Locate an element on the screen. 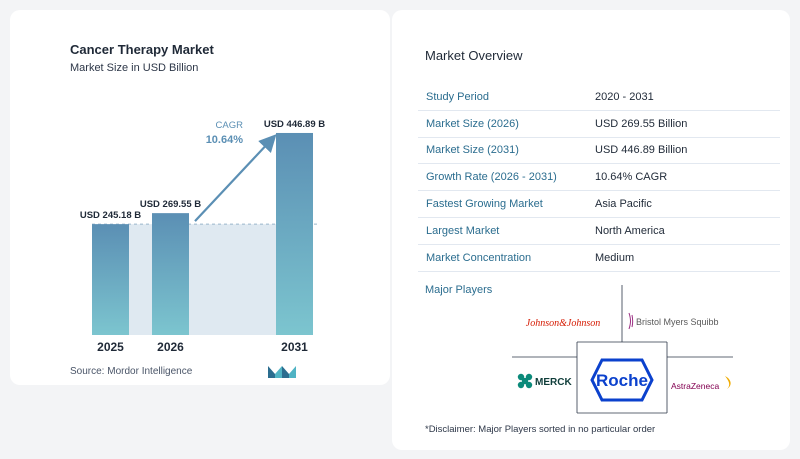  cagr-value: 10.64% is located at coordinates (225, 140).